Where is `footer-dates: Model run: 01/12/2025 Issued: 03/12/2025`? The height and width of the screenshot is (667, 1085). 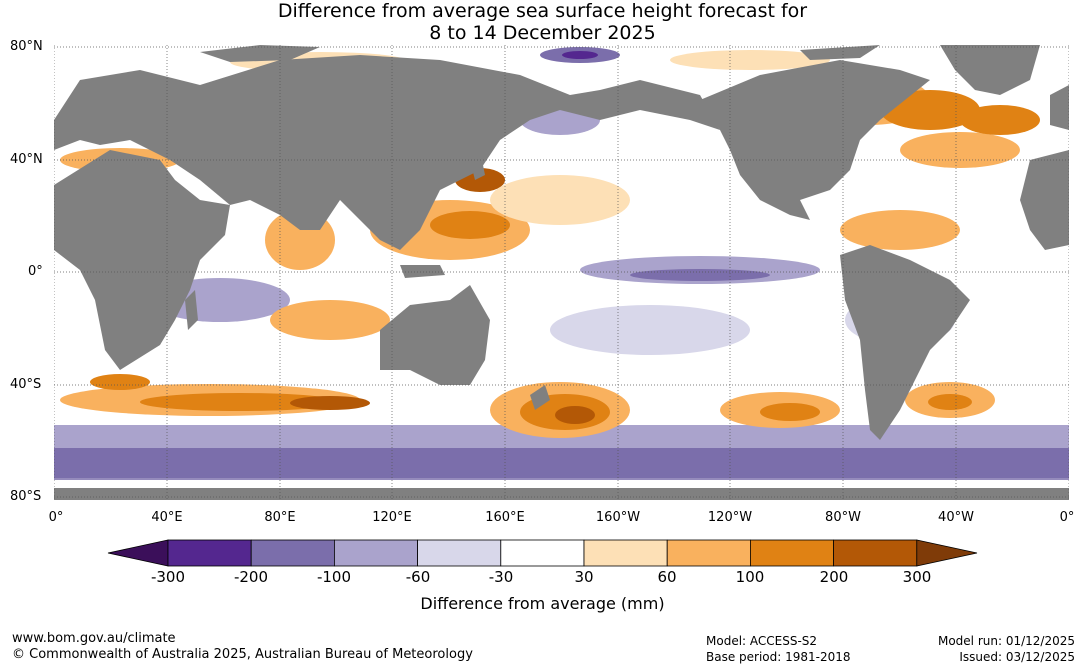
footer-dates: Model run: 01/12/2025 Issued: 03/12/2025 is located at coordinates (1006, 649).